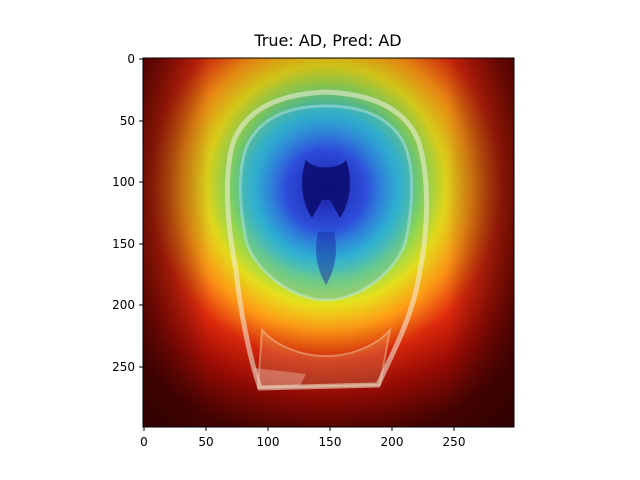 This screenshot has height=480, width=640. Describe the element at coordinates (326, 189) in the screenshot. I see `ventricles` at that location.